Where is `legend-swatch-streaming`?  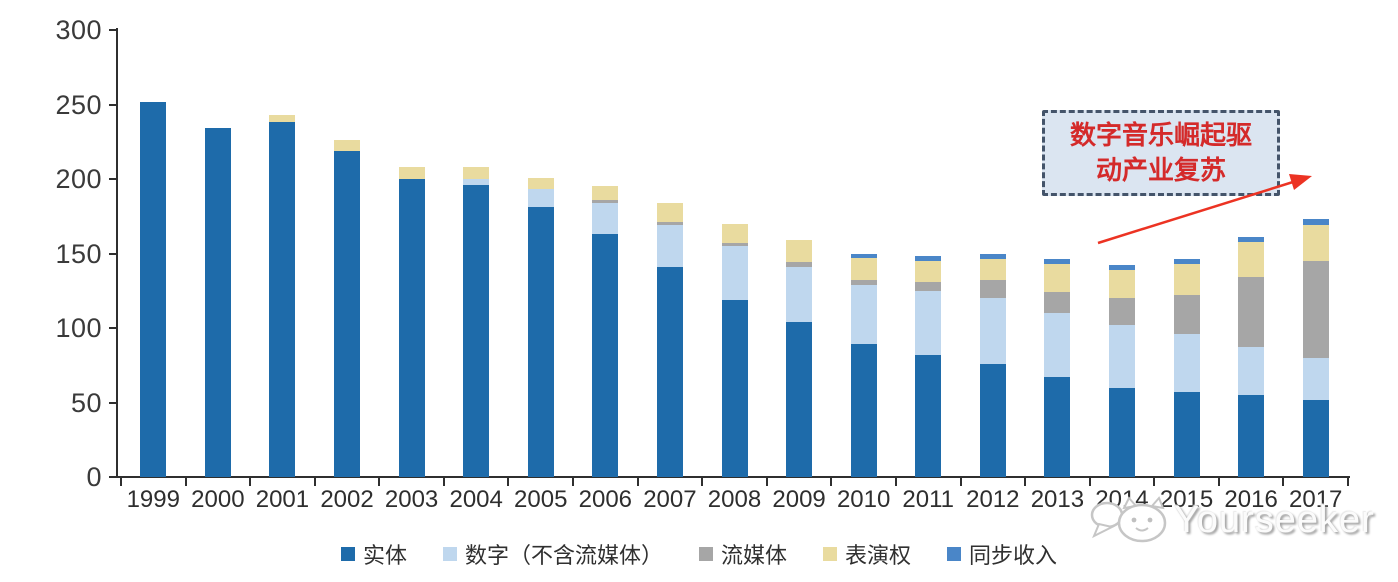
legend-swatch-streaming is located at coordinates (705, 554).